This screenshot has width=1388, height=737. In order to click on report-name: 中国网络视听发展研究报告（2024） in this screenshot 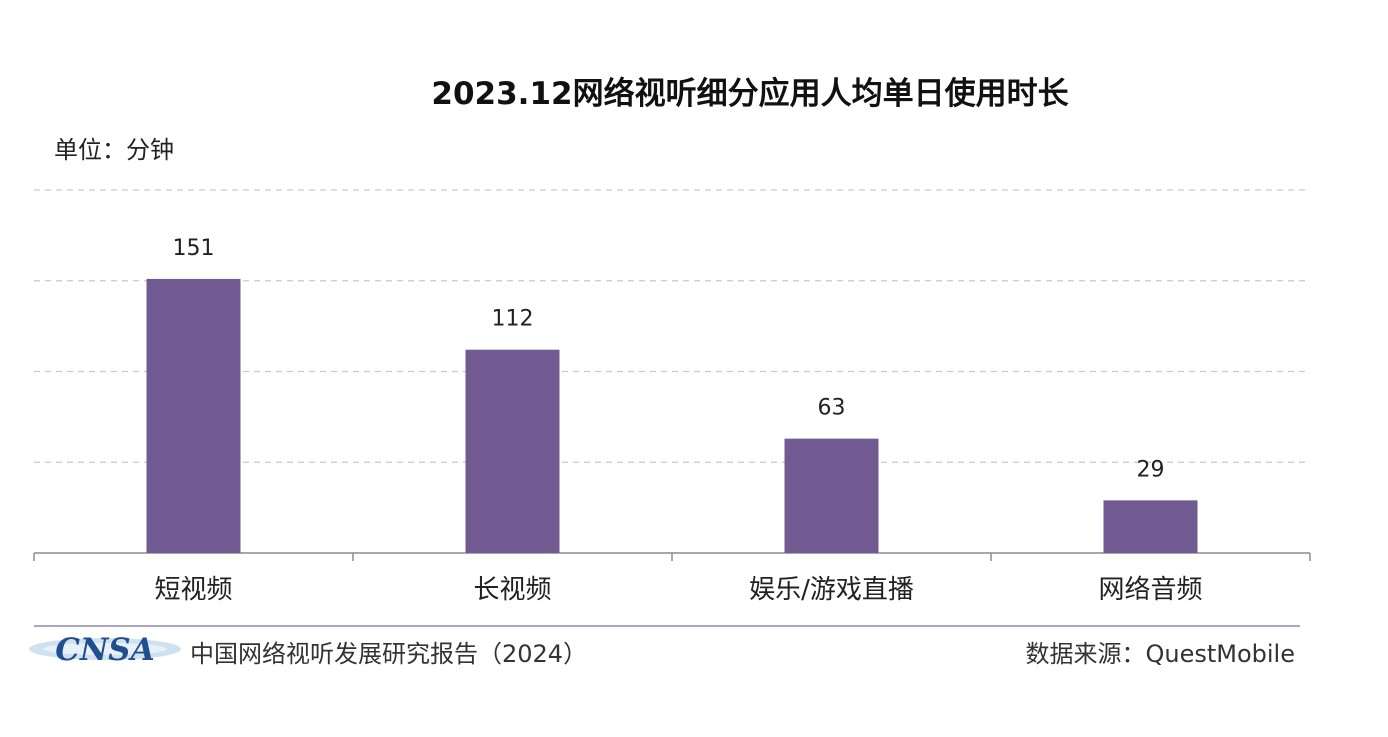, I will do `click(389, 654)`.